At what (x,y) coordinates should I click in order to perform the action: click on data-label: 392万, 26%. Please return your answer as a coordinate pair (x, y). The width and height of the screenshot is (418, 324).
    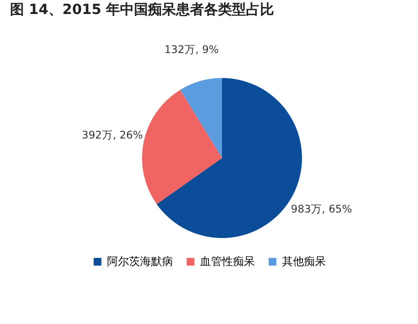
    Looking at the image, I should click on (112, 135).